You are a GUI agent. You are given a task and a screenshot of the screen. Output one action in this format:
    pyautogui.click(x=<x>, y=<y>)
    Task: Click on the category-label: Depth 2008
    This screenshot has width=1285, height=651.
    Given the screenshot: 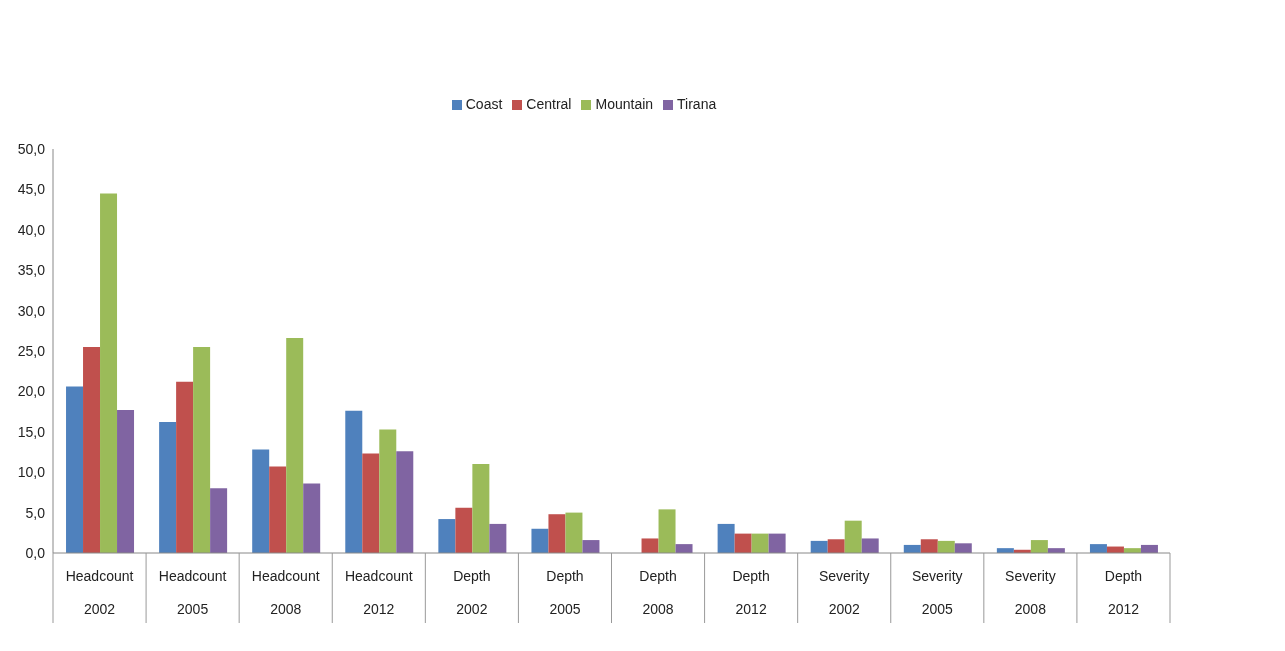 What is the action you would take?
    pyautogui.click(x=658, y=592)
    